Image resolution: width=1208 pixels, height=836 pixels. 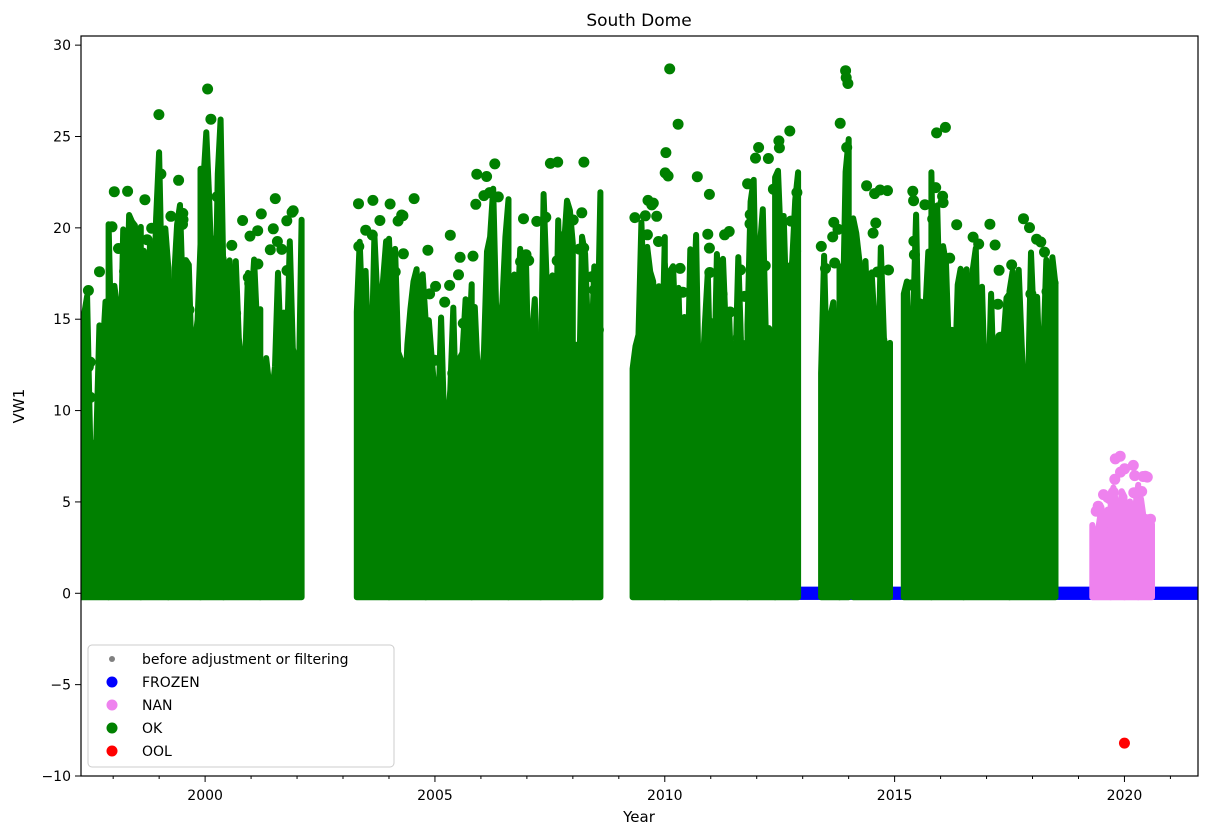 What do you see at coordinates (665, 796) in the screenshot?
I see `x-tick-label-2: 2010` at bounding box center [665, 796].